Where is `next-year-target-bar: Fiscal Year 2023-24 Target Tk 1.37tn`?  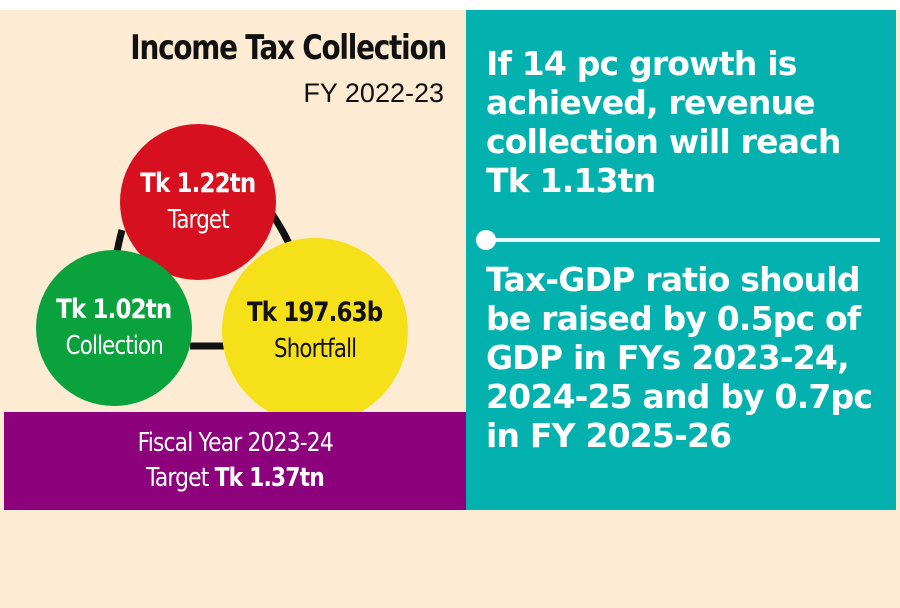
next-year-target-bar: Fiscal Year 2023-24 Target Tk 1.37tn is located at coordinates (235, 461).